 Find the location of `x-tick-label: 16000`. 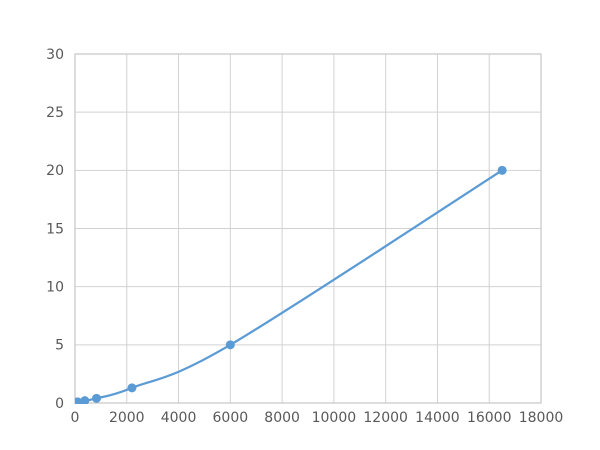

x-tick-label: 16000 is located at coordinates (489, 418).